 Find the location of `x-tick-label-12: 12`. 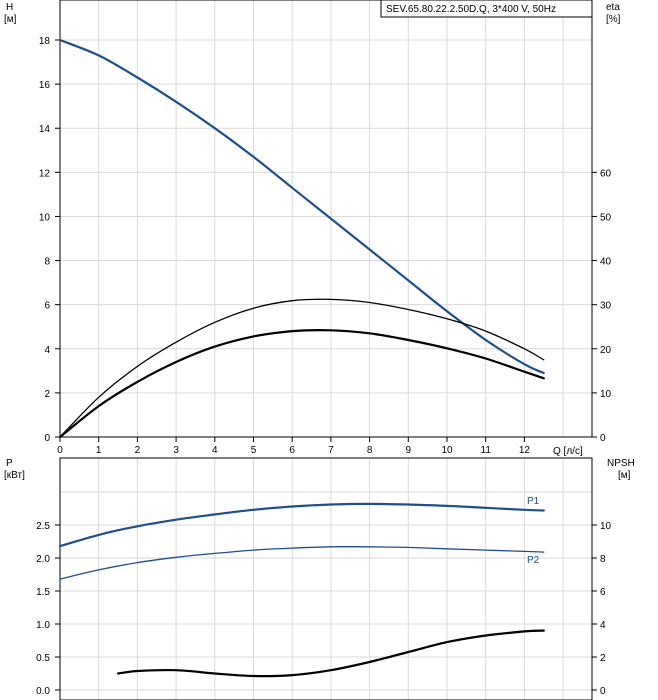

x-tick-label-12: 12 is located at coordinates (525, 450).